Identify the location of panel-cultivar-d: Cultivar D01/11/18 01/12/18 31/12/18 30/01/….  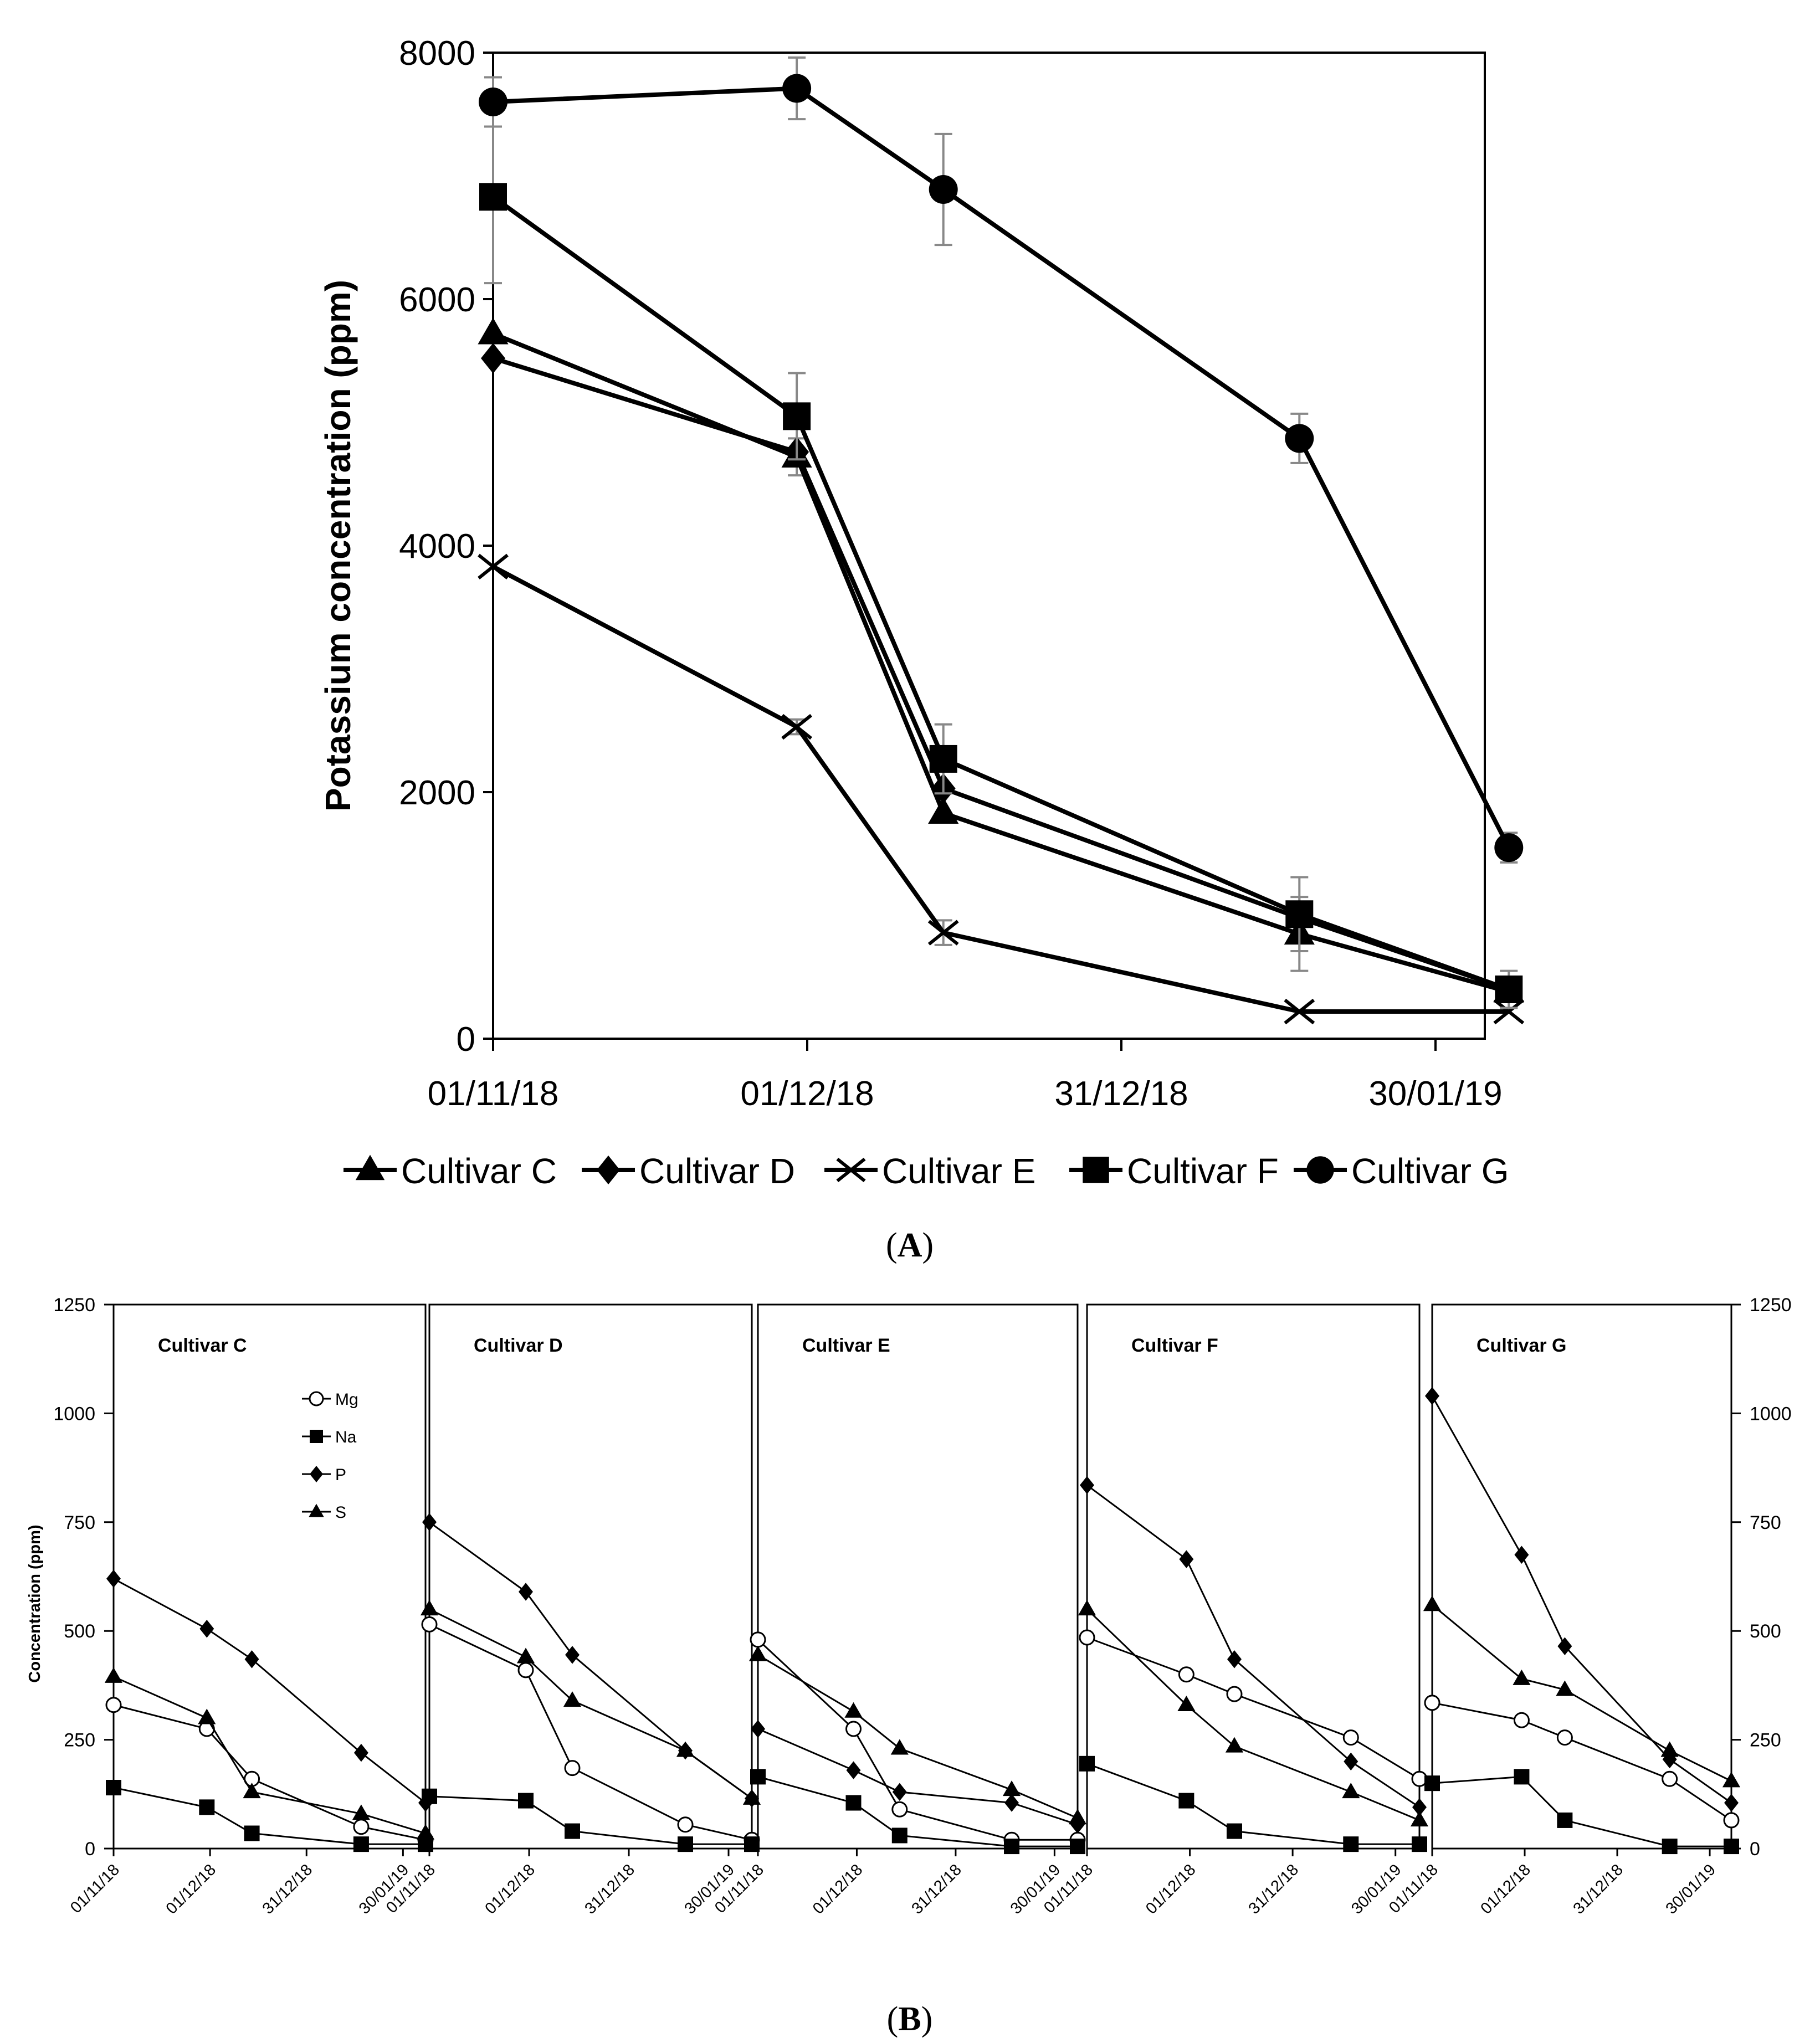
(572, 1610).